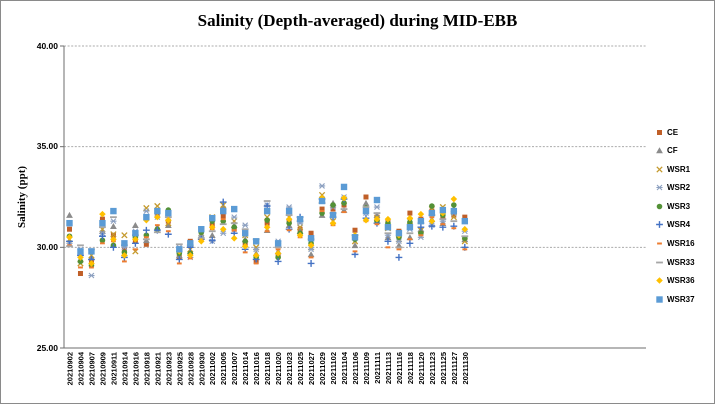 Image resolution: width=715 pixels, height=404 pixels. What do you see at coordinates (399, 368) in the screenshot?
I see `x-tick-label: 20211116` at bounding box center [399, 368].